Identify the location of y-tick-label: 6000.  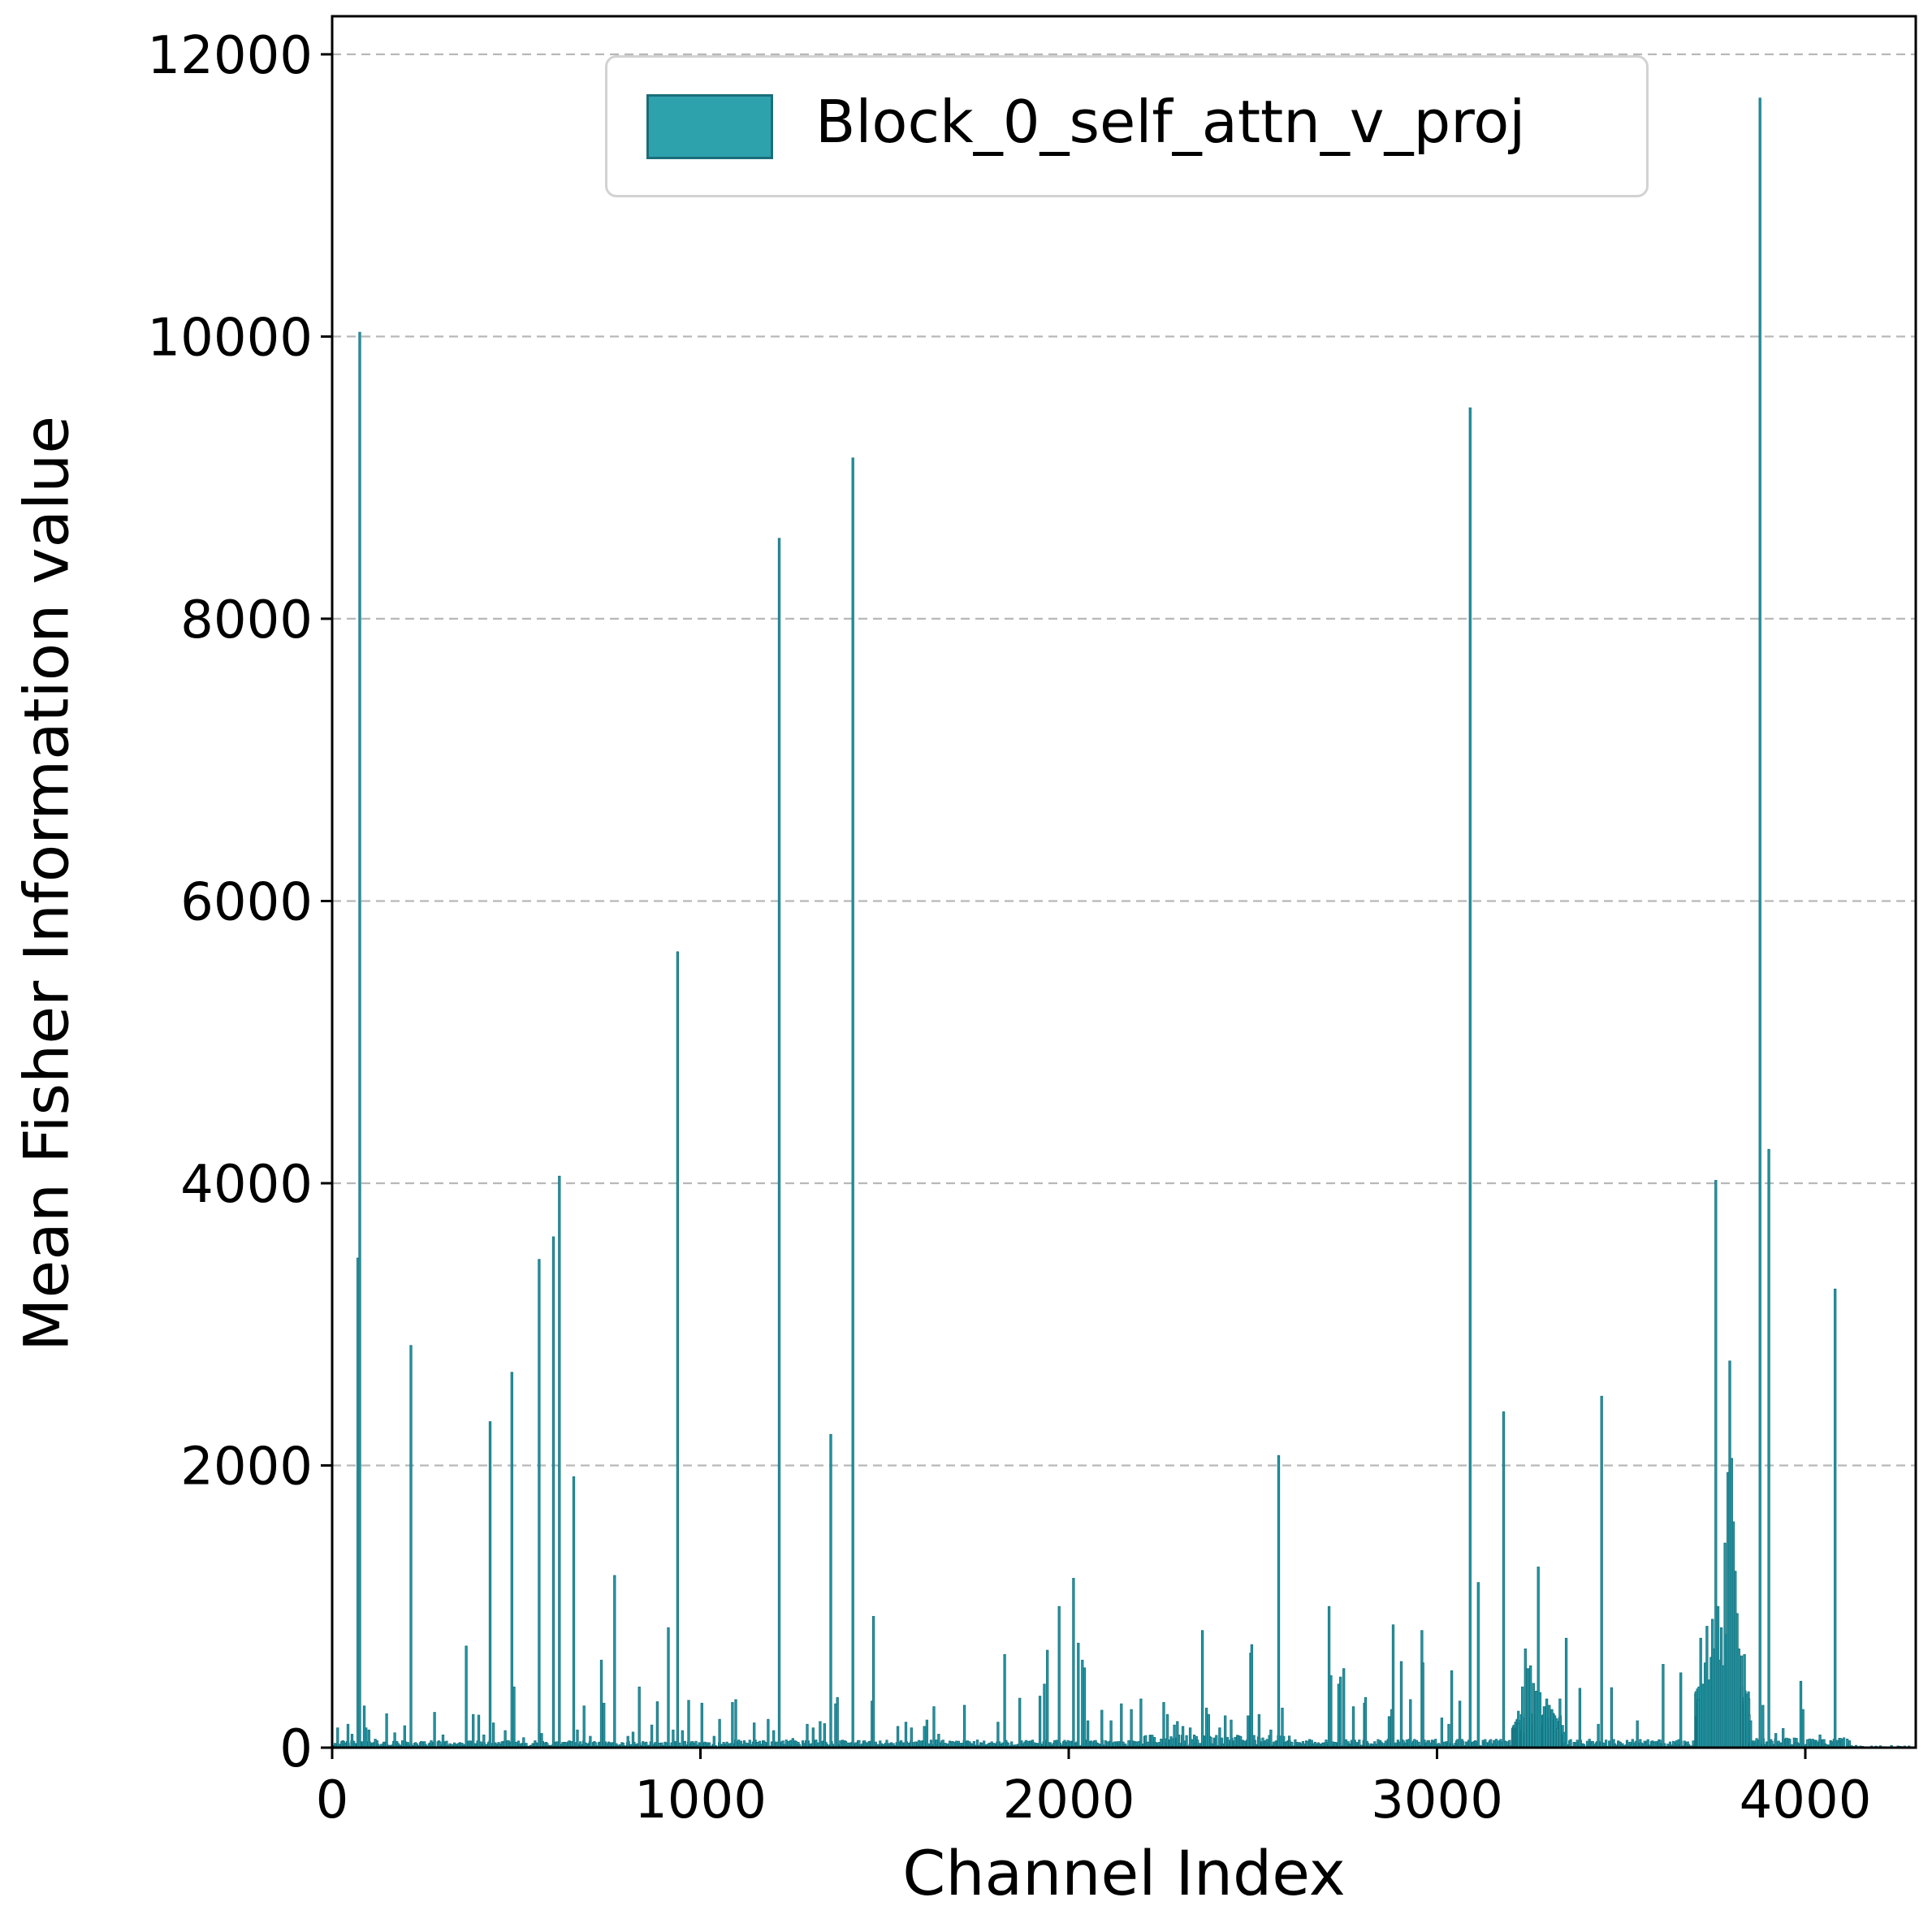
(247, 903).